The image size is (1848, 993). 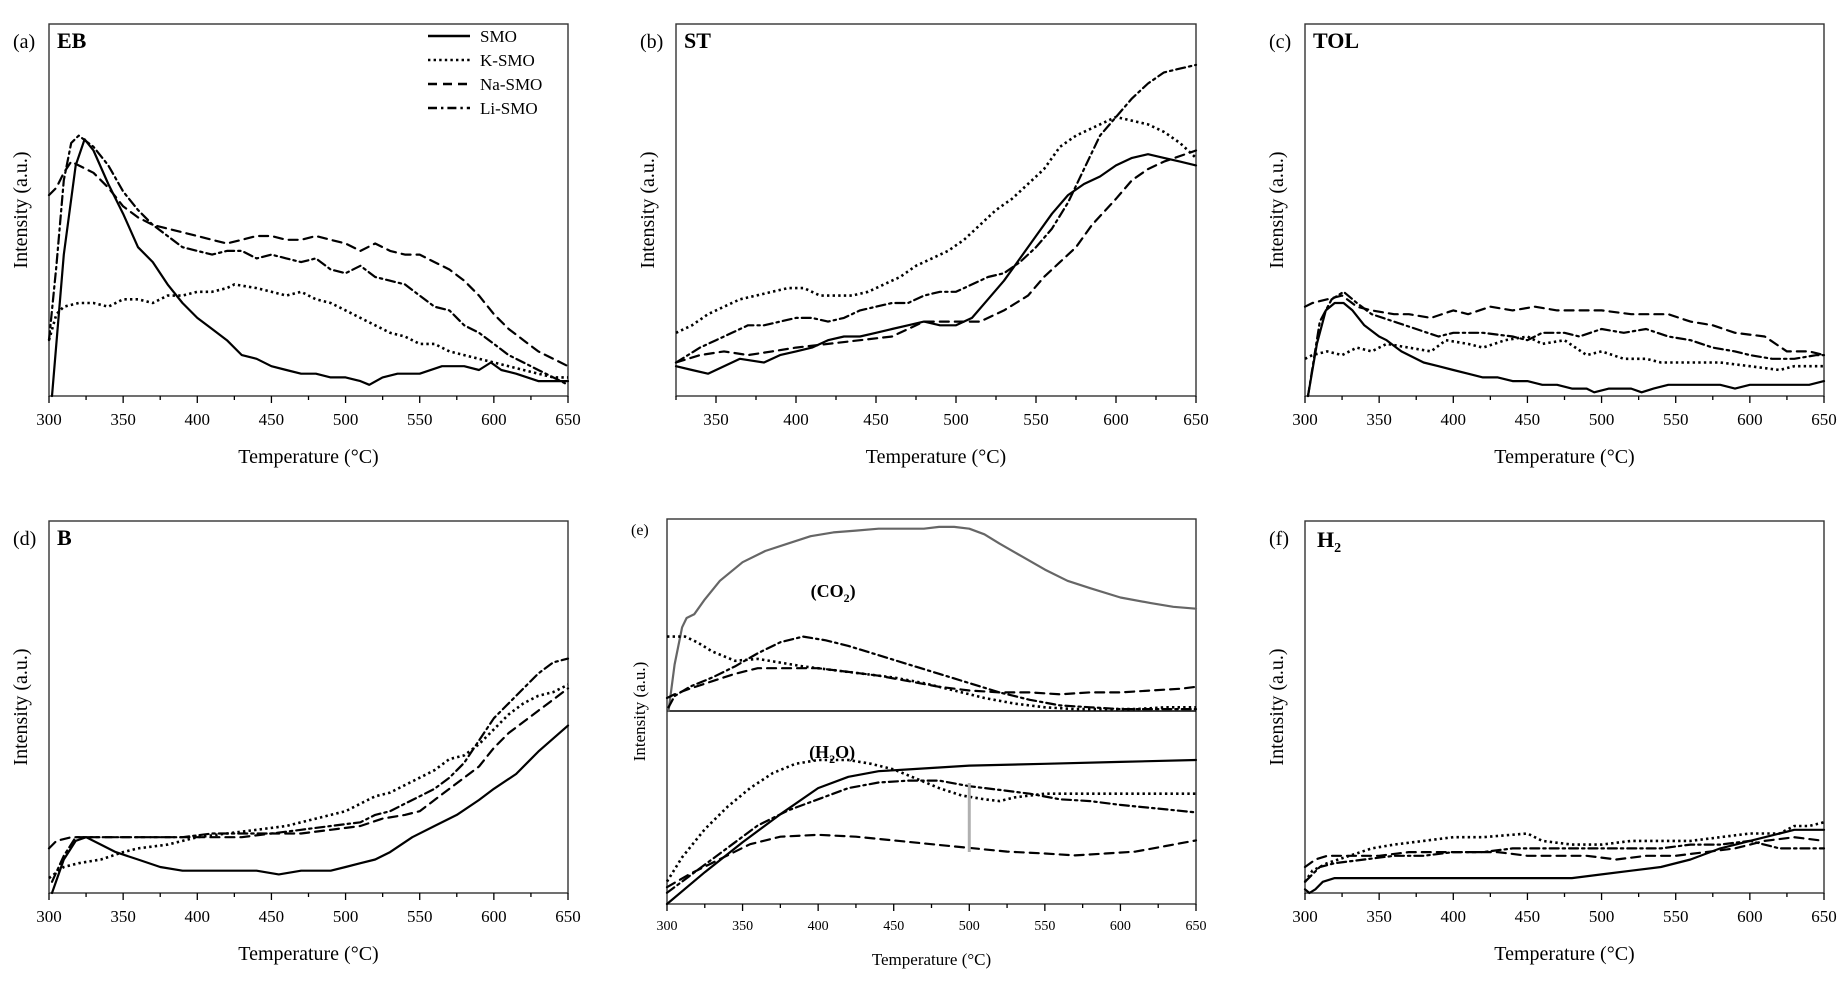 I want to click on subplot-h2o: (H2O), so click(x=931, y=824).